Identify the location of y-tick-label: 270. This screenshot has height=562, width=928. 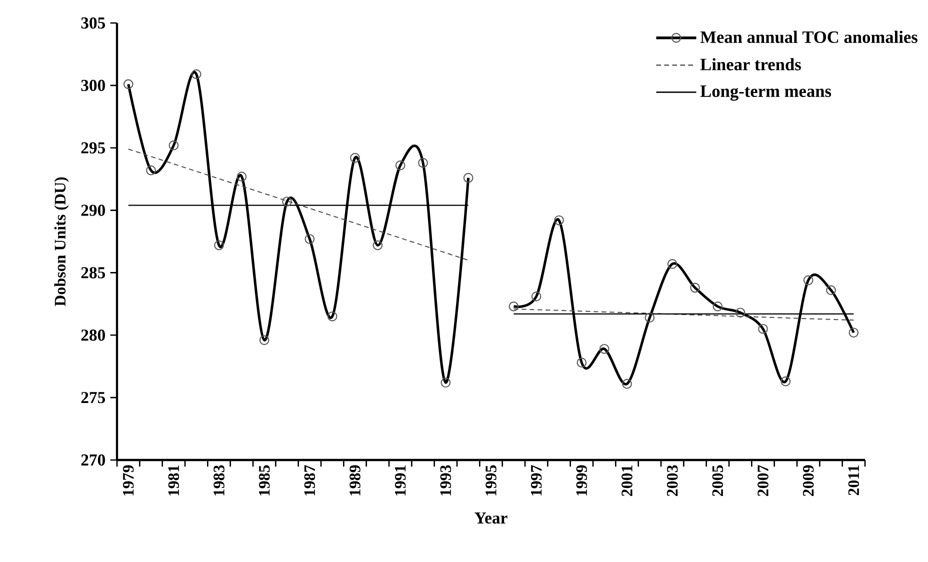
(93, 460).